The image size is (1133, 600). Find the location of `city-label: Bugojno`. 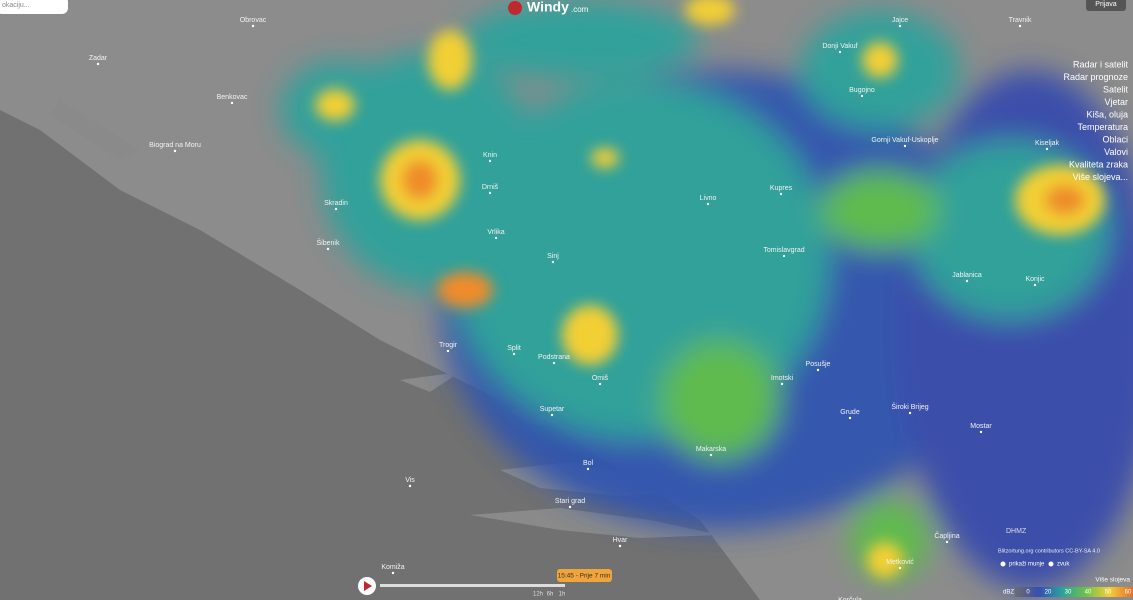

city-label: Bugojno is located at coordinates (862, 90).